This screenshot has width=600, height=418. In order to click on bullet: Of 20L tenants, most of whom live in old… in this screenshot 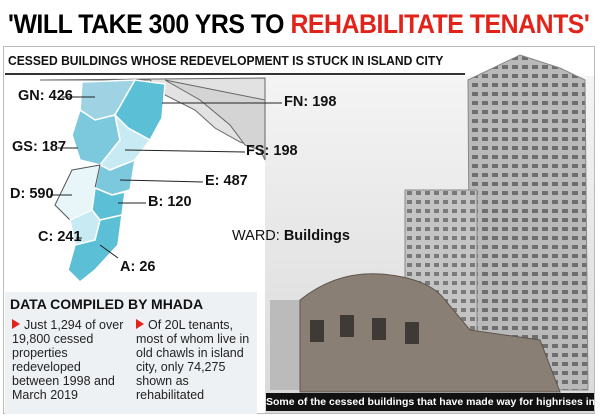, I will do `click(195, 360)`.